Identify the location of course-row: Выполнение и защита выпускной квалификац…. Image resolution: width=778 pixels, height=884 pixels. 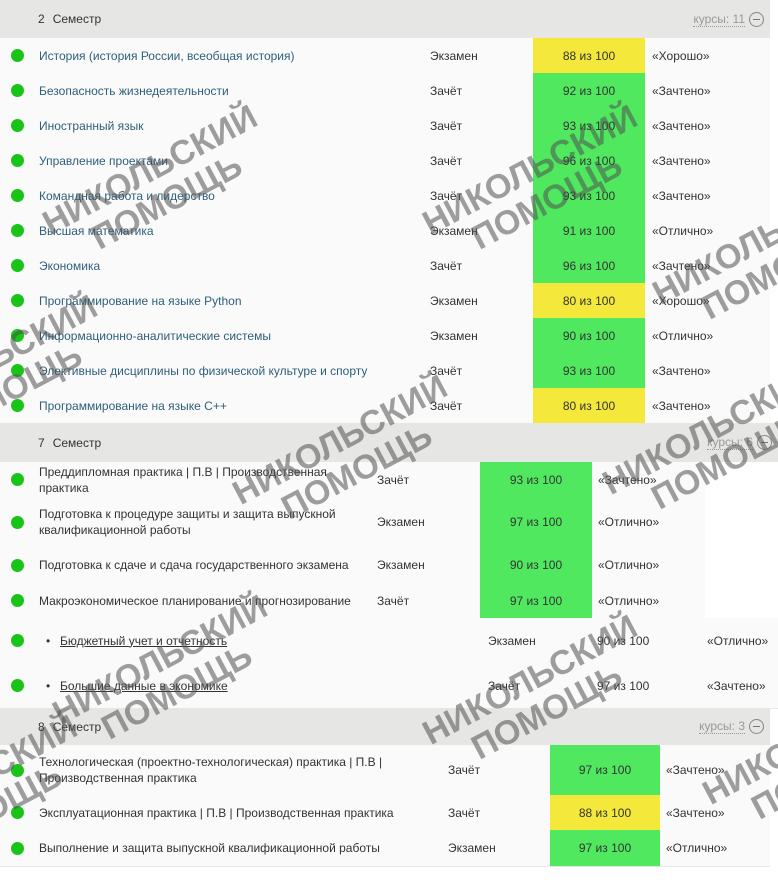
(385, 848).